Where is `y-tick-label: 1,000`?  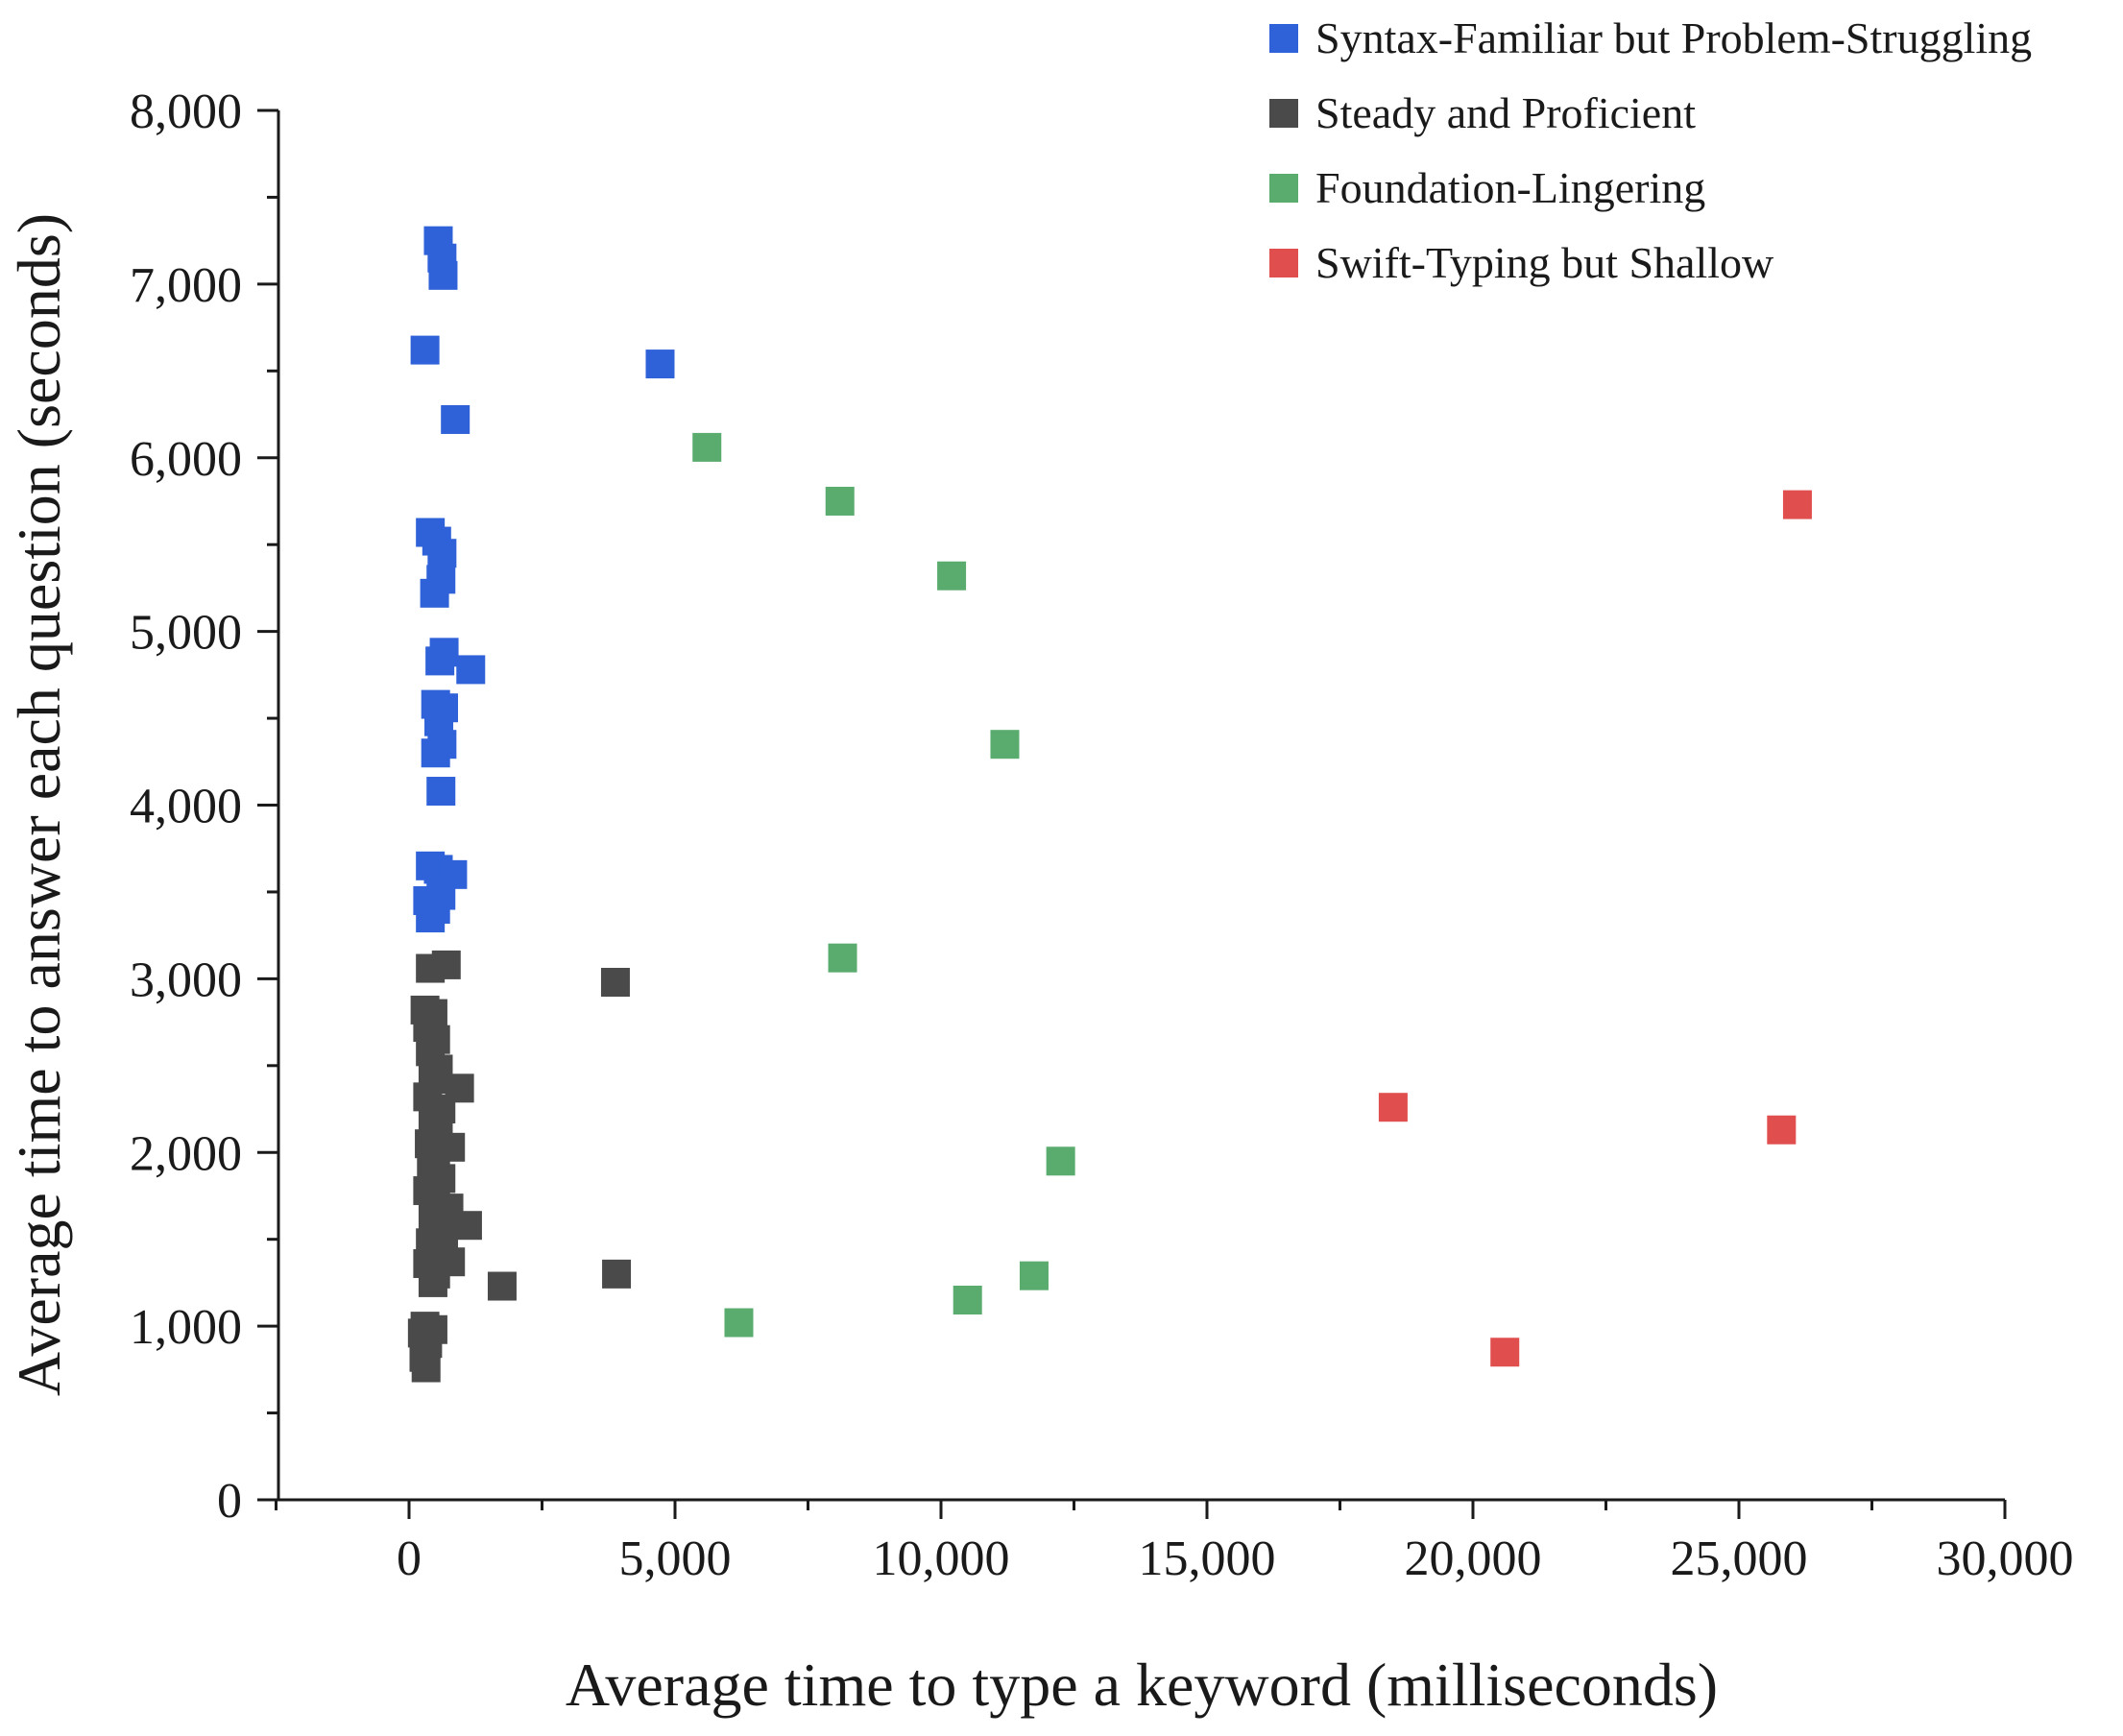 y-tick-label: 1,000 is located at coordinates (186, 1327).